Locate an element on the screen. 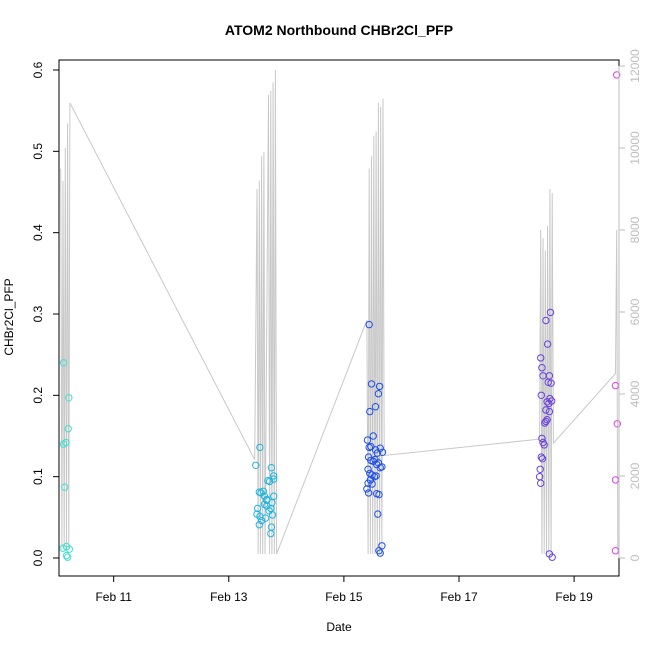 The width and height of the screenshot is (650, 650). y-tick-label: 0.3 is located at coordinates (38, 313).